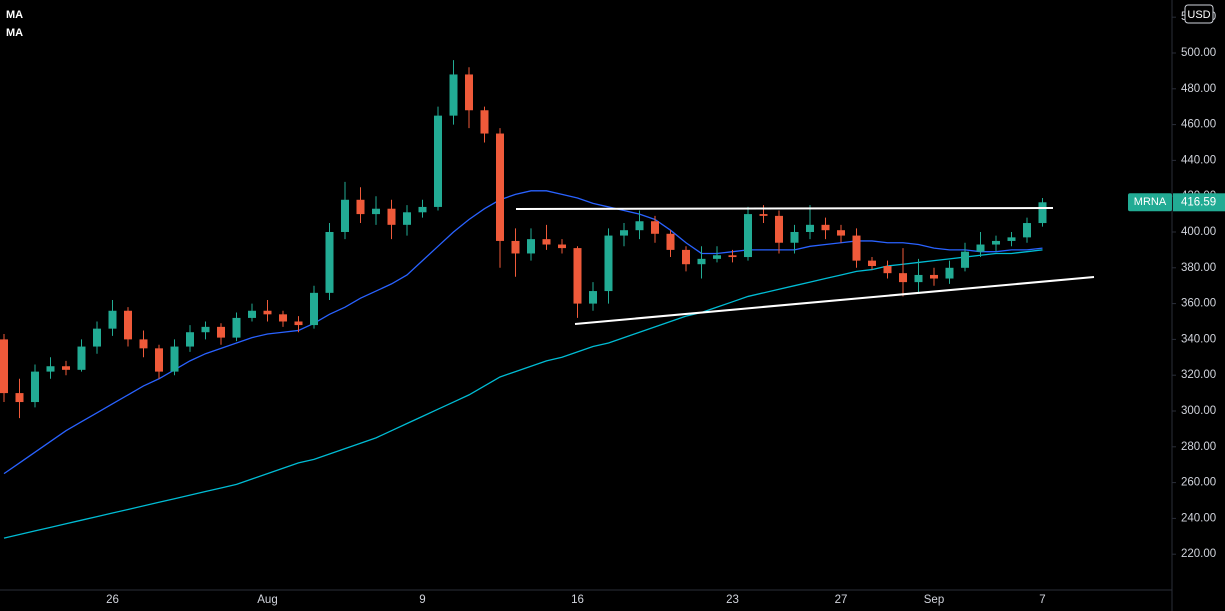  What do you see at coordinates (112, 600) in the screenshot?
I see `x-tick-label: 26` at bounding box center [112, 600].